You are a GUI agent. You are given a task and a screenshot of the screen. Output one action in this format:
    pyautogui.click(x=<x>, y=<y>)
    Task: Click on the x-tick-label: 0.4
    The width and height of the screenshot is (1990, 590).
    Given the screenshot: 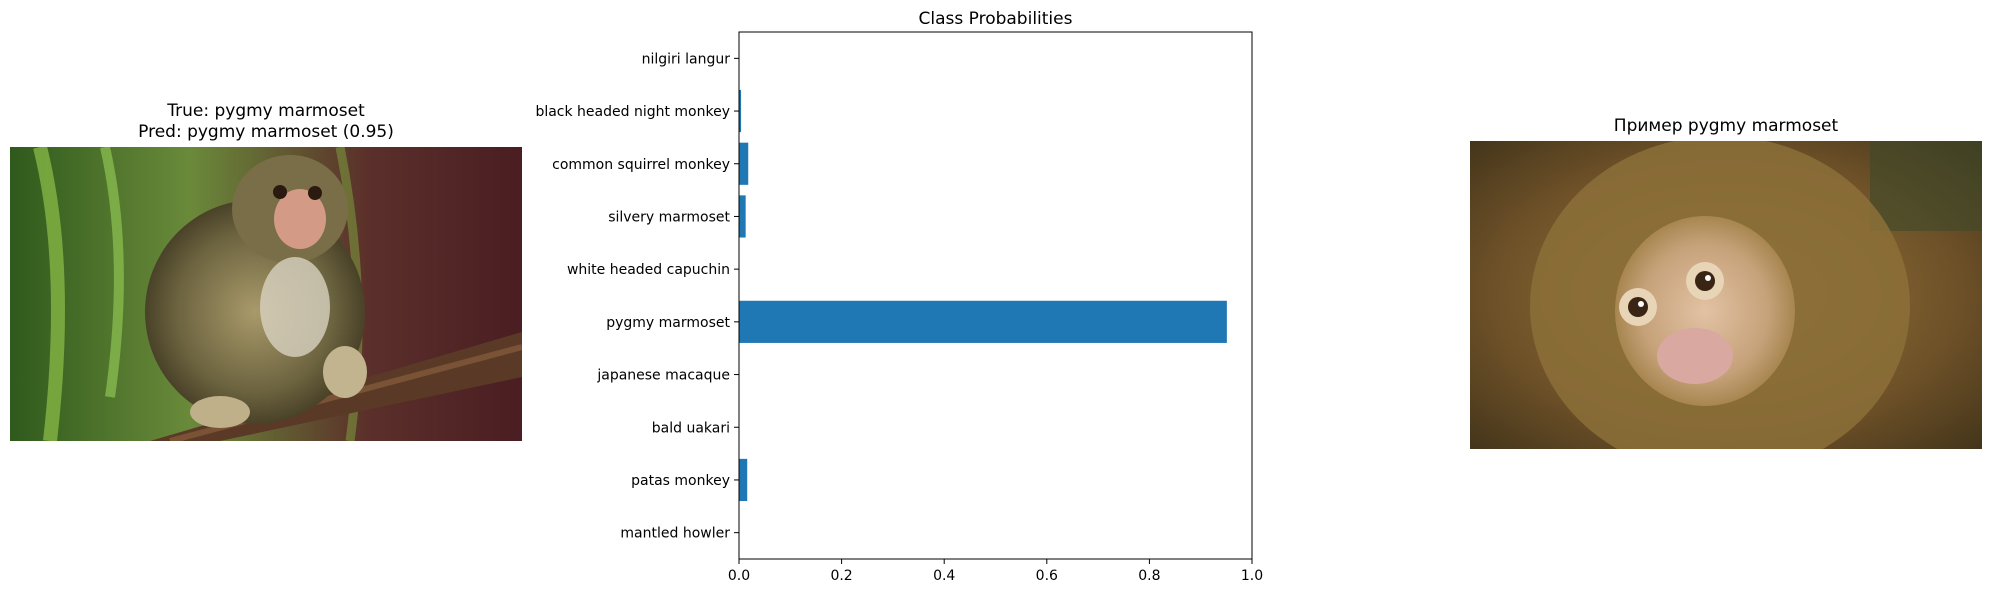 What is the action you would take?
    pyautogui.click(x=944, y=576)
    